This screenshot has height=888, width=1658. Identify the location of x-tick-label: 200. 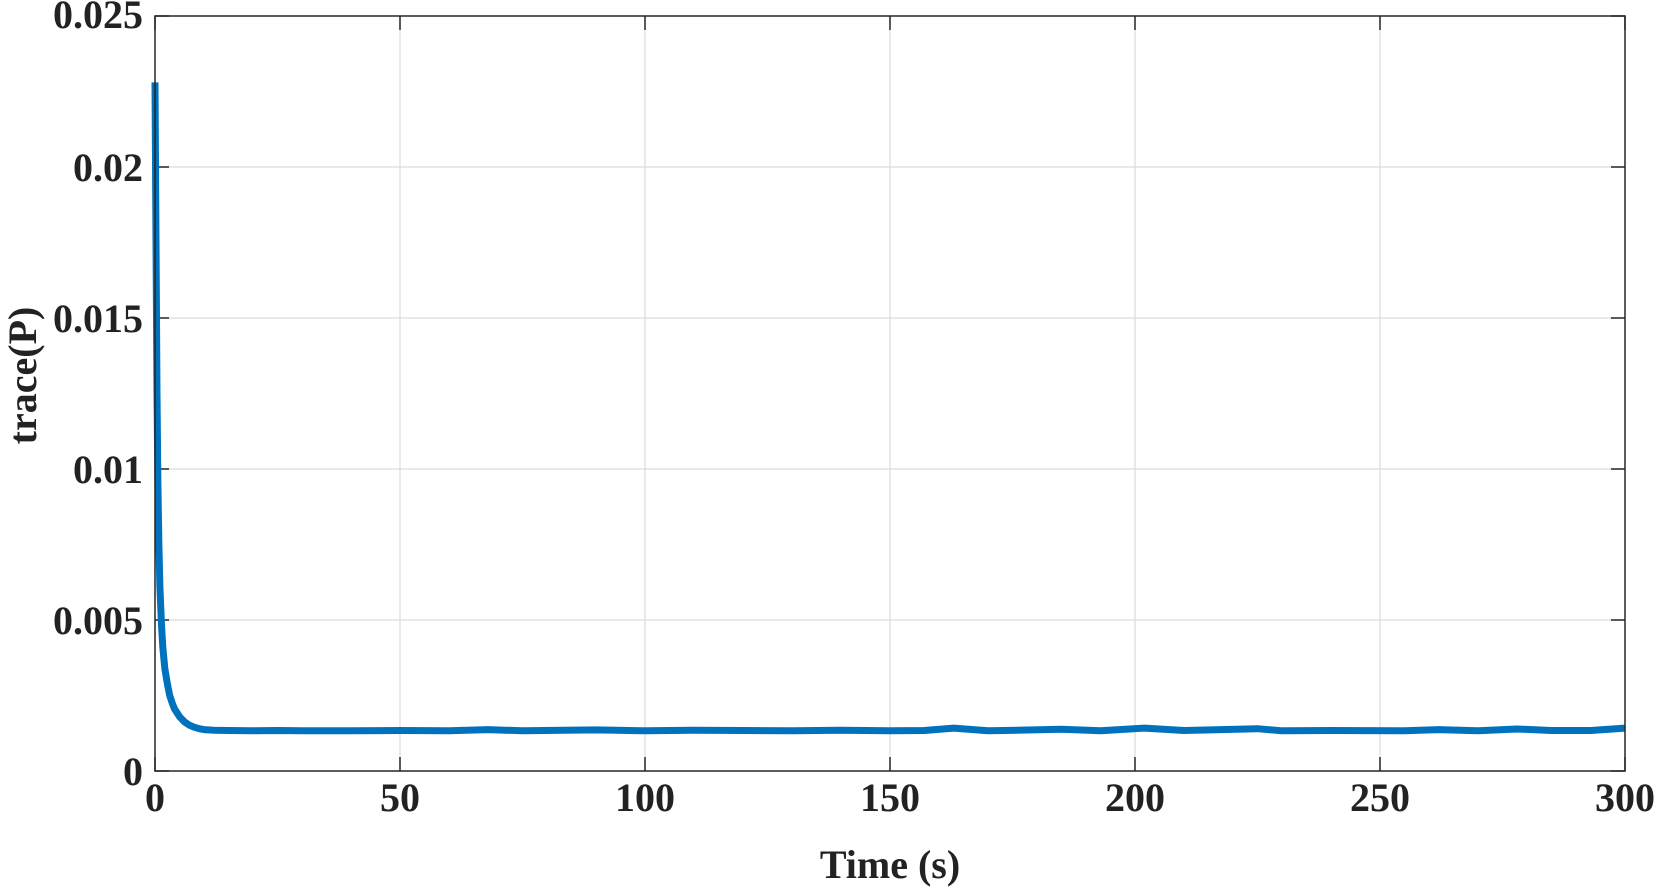
(1135, 797).